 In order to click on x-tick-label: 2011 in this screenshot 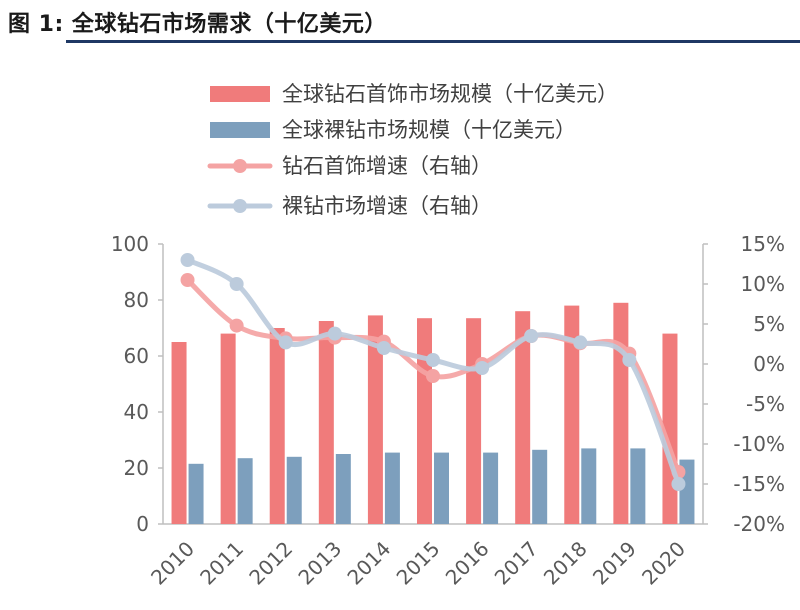, I will do `click(221, 563)`.